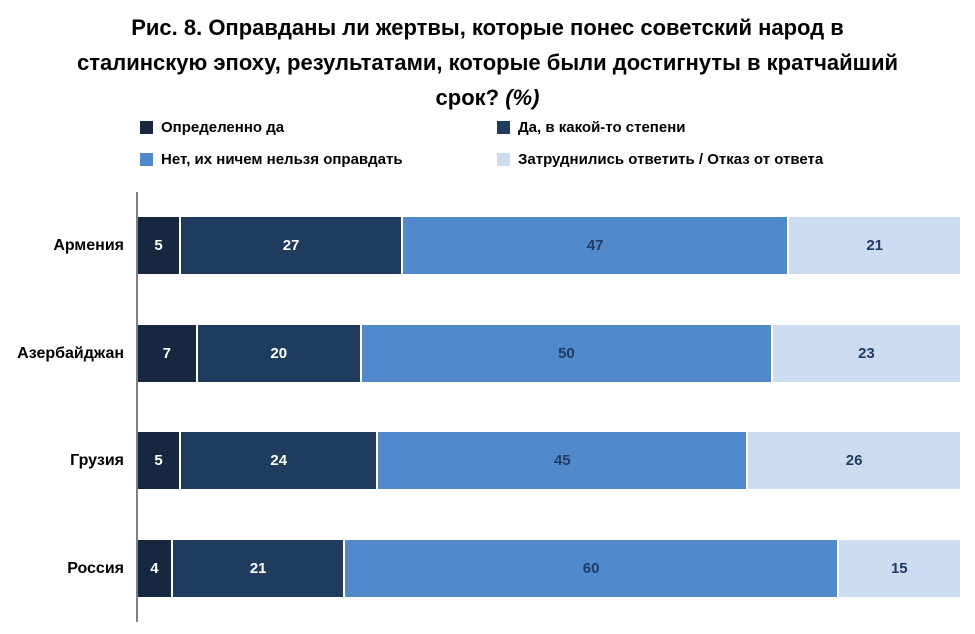  Describe the element at coordinates (671, 159) in the screenshot. I see `legend-label: Затруднились ответить / Отказ от ответа` at that location.